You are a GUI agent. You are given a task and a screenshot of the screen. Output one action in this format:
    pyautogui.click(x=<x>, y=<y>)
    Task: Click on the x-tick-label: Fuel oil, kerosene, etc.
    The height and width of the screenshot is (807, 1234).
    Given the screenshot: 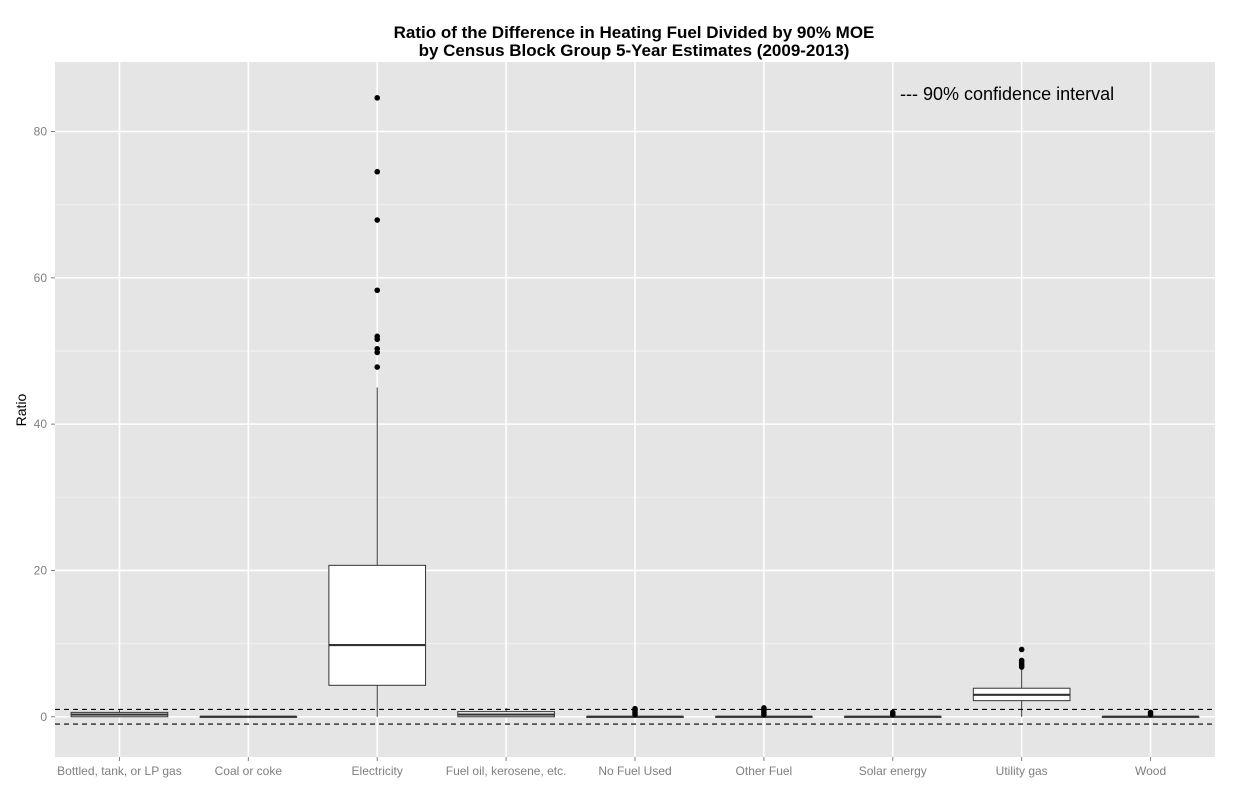 What is the action you would take?
    pyautogui.click(x=506, y=771)
    